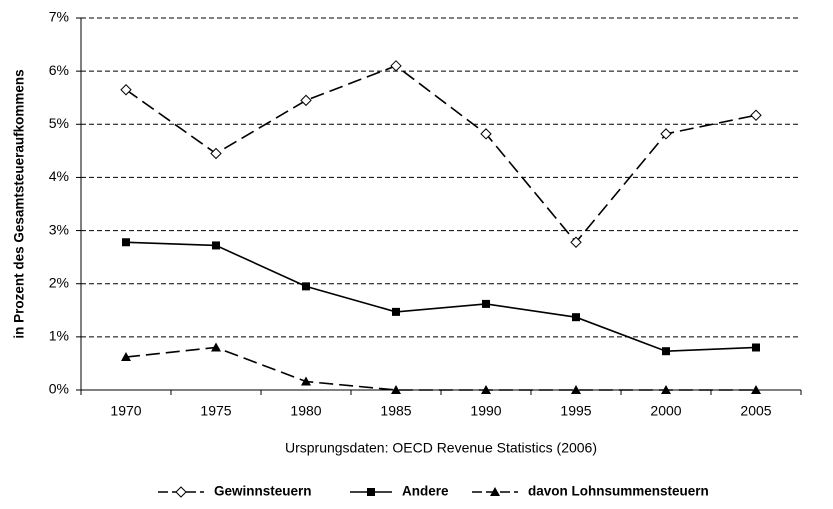 This screenshot has width=833, height=509. Describe the element at coordinates (440, 368) in the screenshot. I see `series-line` at that location.